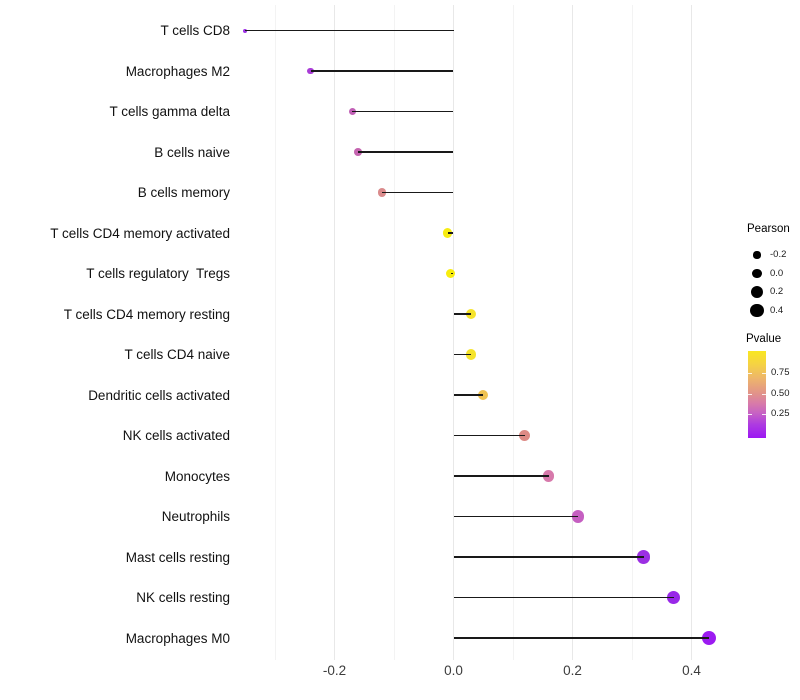 This screenshot has width=800, height=700. Describe the element at coordinates (334, 670) in the screenshot. I see `x-axis-tick-label: -0.2` at that location.